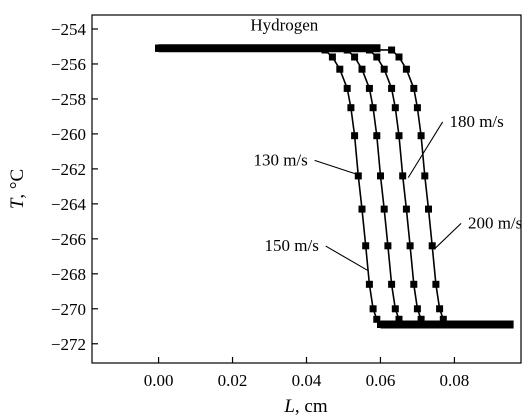 The image size is (531, 419). What do you see at coordinates (68, 344) in the screenshot?
I see `y-tick-label: −272` at bounding box center [68, 344].